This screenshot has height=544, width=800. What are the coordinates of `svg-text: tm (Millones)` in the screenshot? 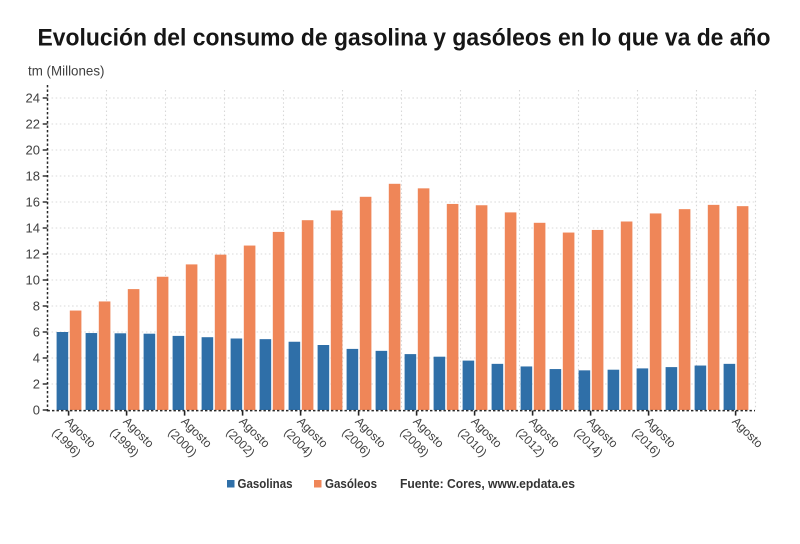 It's located at (66, 71).